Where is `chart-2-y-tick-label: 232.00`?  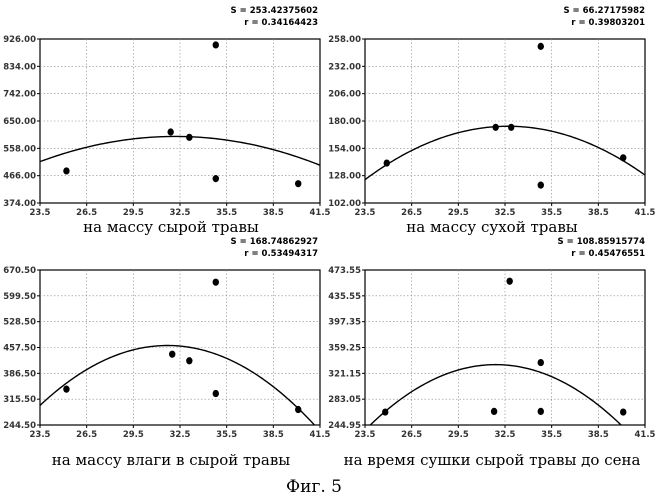 chart-2-y-tick-label: 232.00 is located at coordinates (344, 67).